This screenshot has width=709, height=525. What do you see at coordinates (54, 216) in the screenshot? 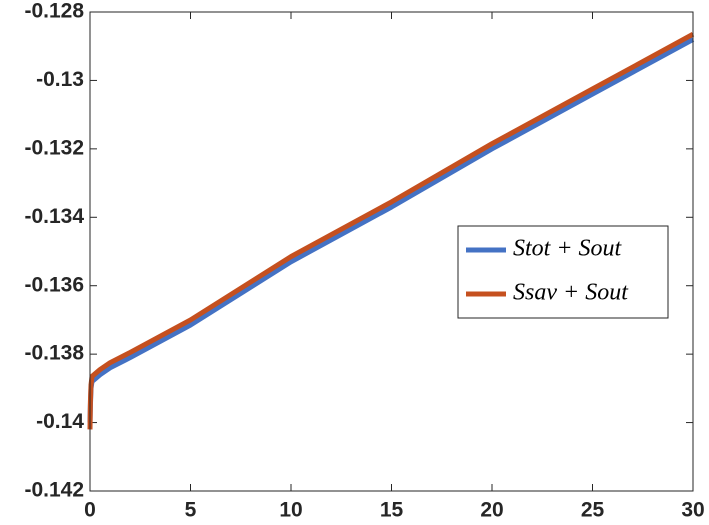
I see `y-tick-label: -0.134` at bounding box center [54, 216].